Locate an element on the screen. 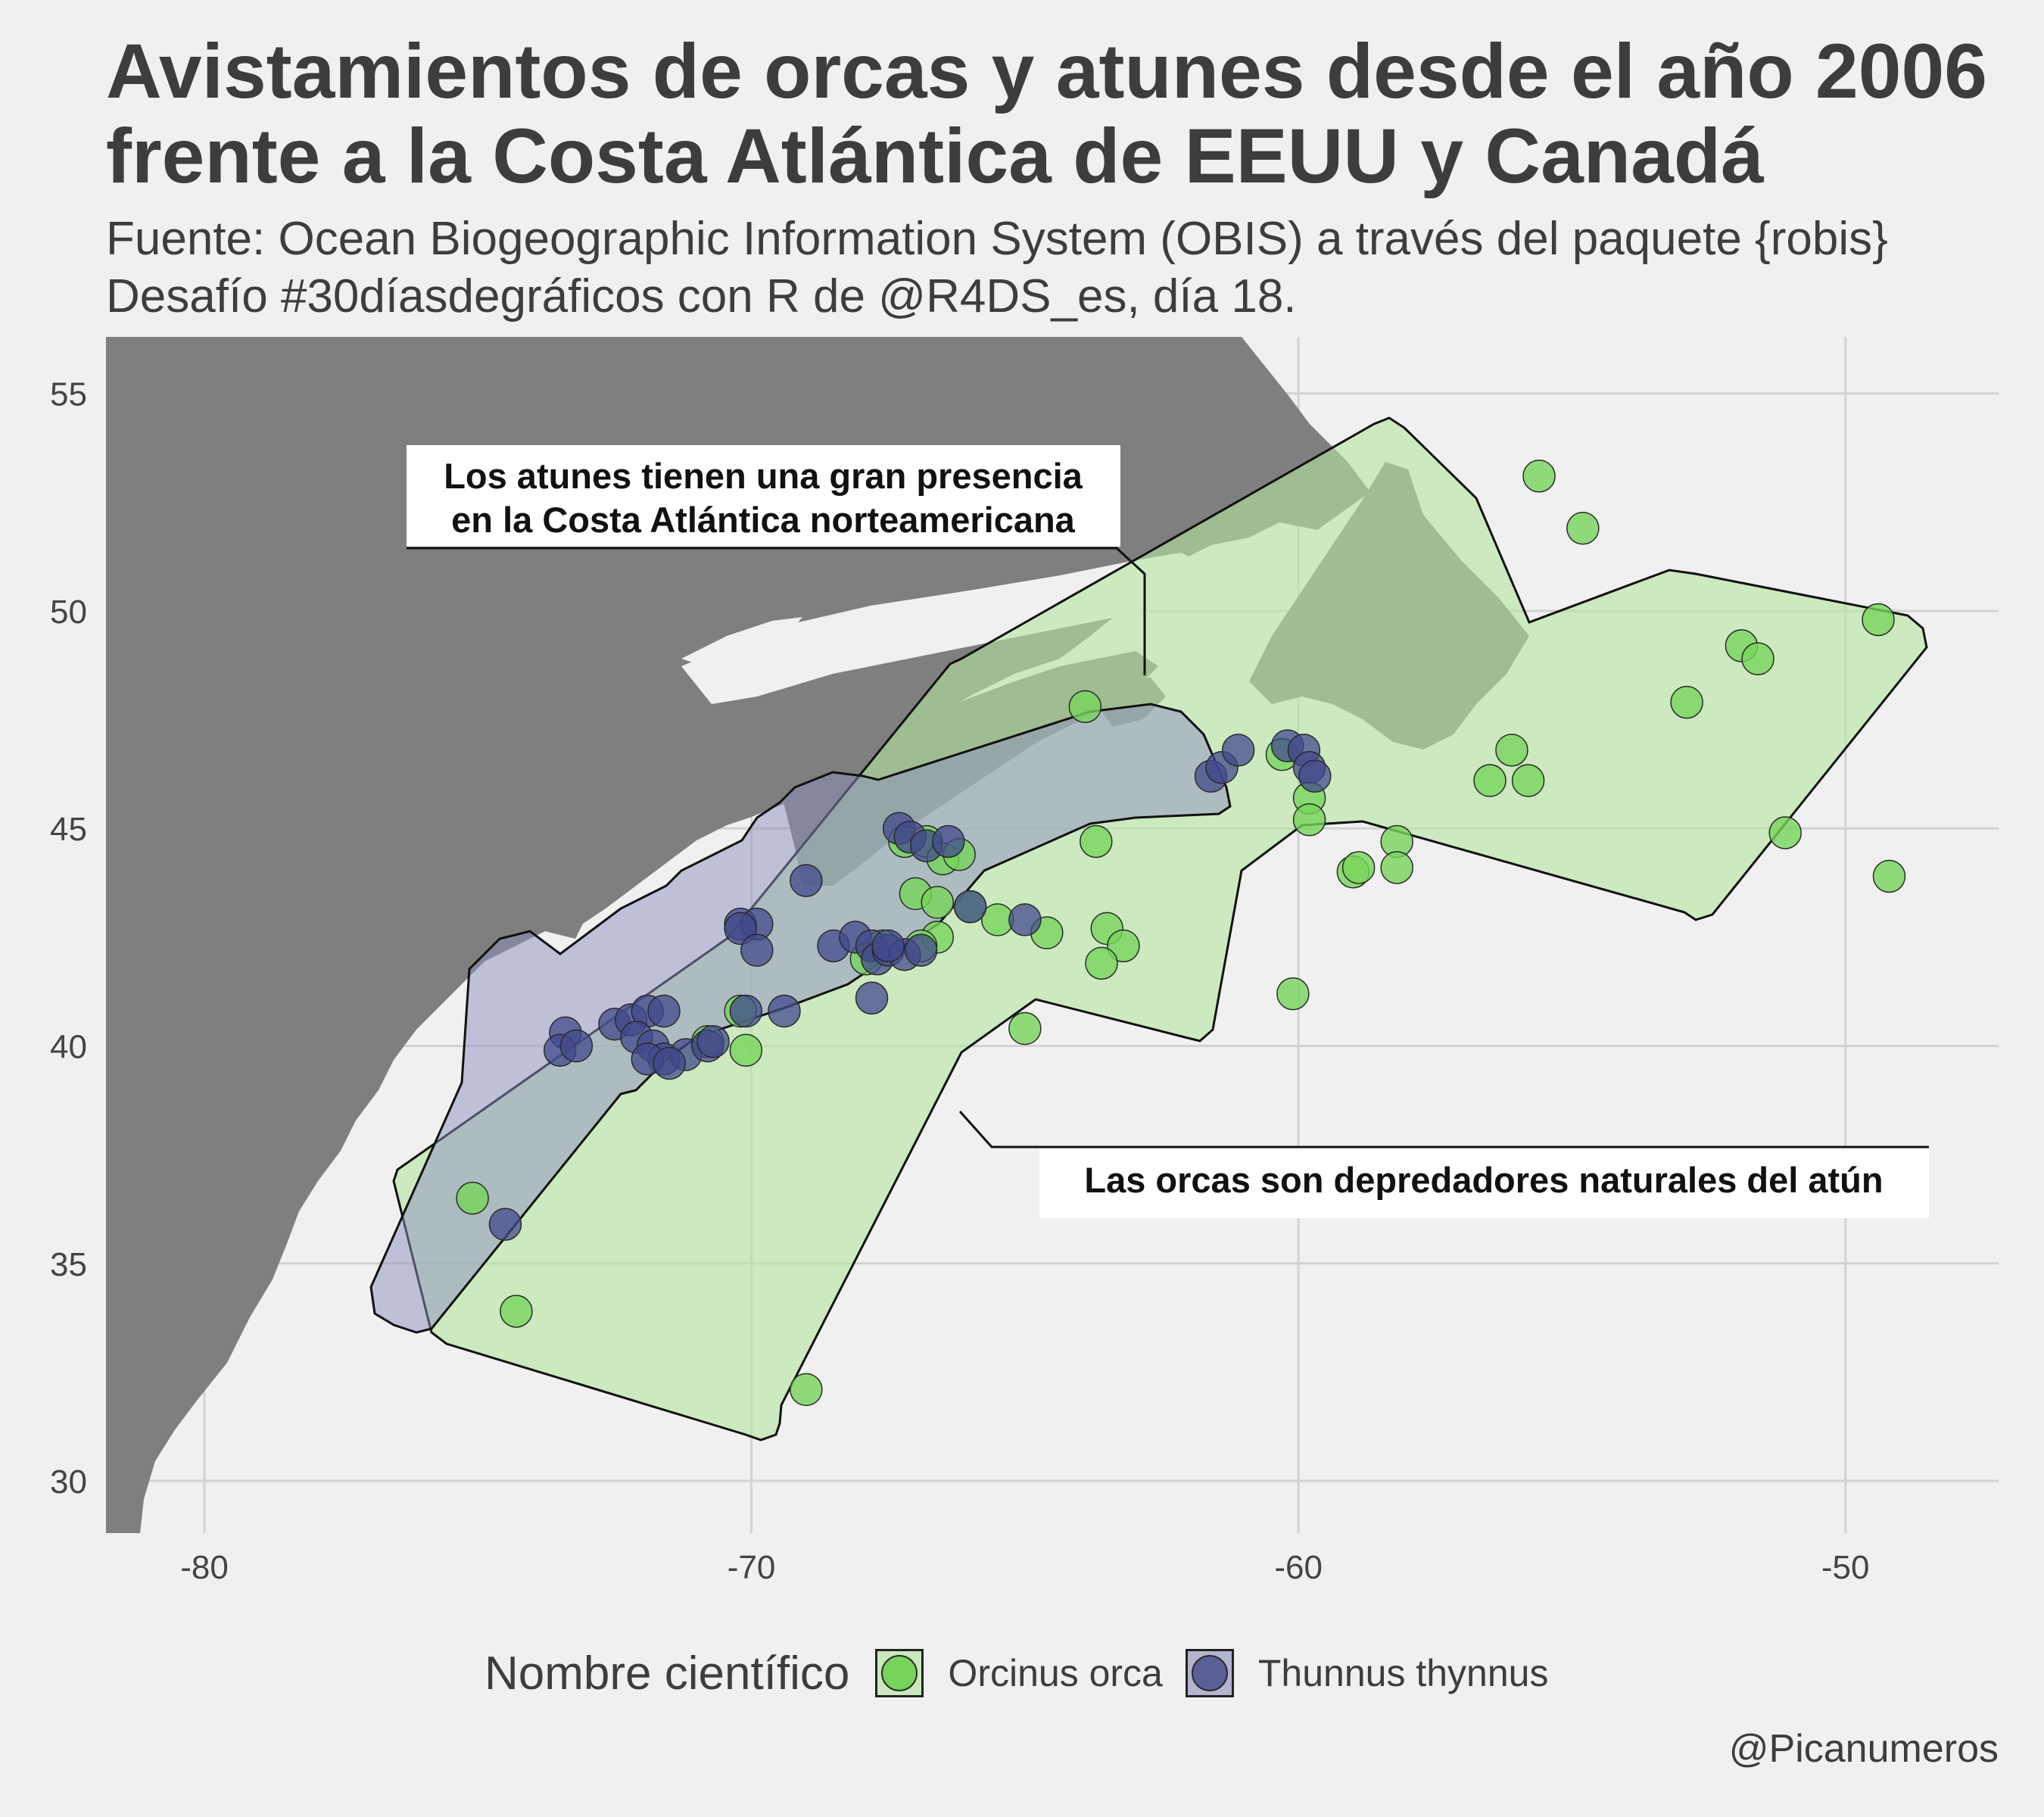 The width and height of the screenshot is (2044, 1817). x-axis-ticks: -80 -70 -60 -50 is located at coordinates (1024, 1567).